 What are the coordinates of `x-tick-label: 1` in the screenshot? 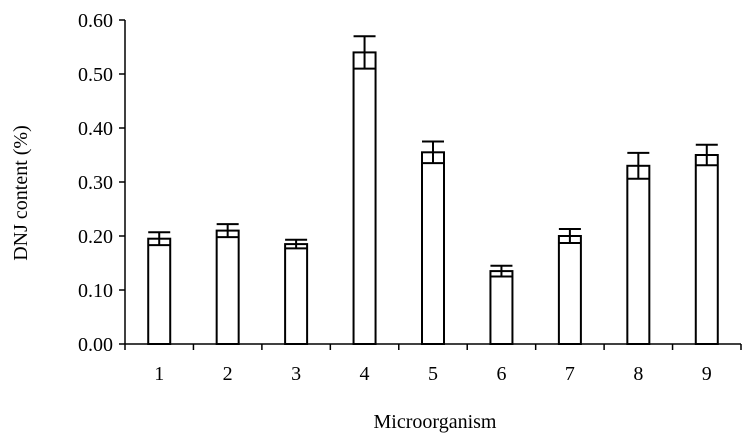 It's located at (159, 374).